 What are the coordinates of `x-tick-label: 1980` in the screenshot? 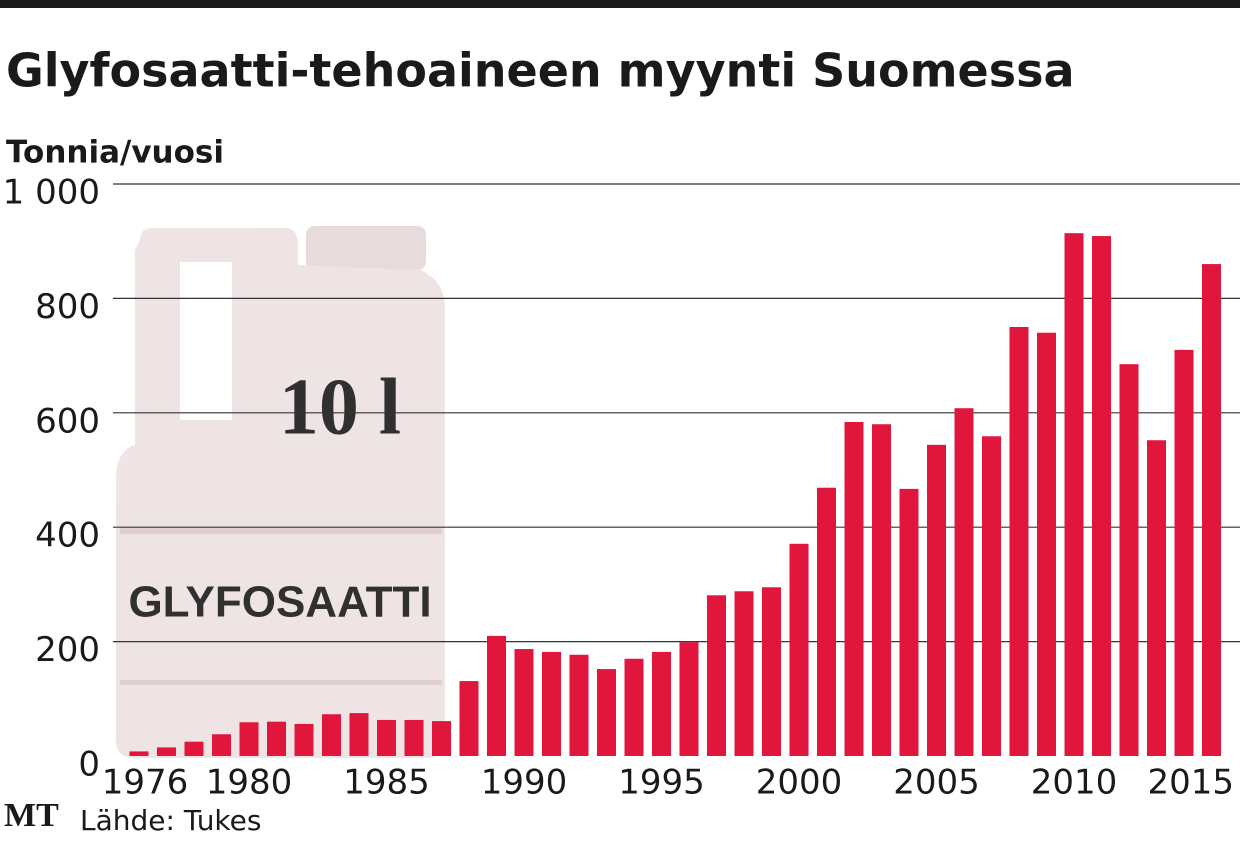 It's located at (249, 783).